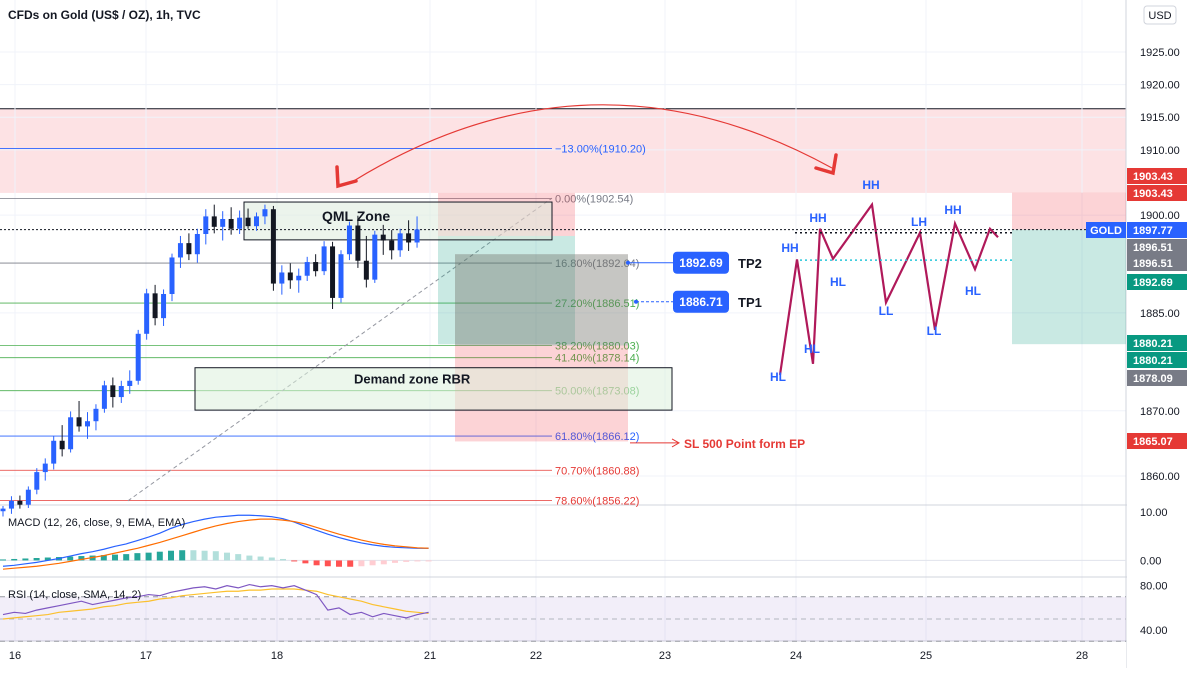 This screenshot has width=1192, height=673. I want to click on tp2-label: TP2, so click(750, 263).